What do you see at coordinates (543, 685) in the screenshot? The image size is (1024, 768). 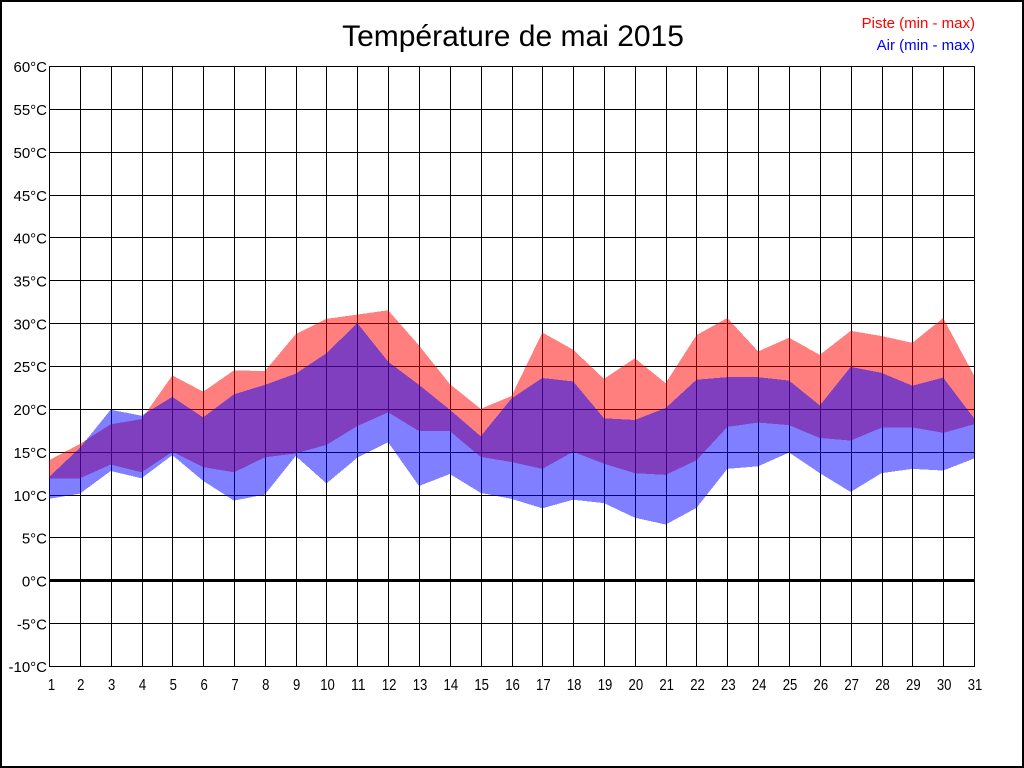 I see `svg-text: 17` at bounding box center [543, 685].